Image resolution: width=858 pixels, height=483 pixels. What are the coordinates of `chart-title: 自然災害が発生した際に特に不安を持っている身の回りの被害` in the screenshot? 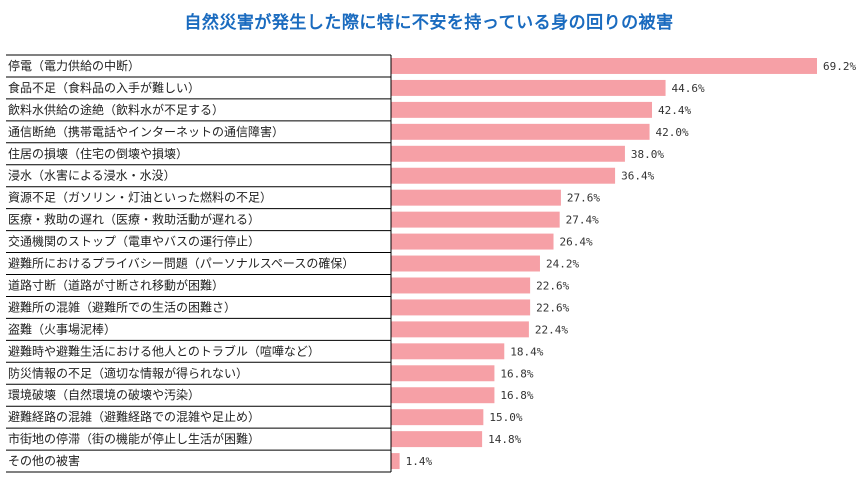 It's located at (429, 23).